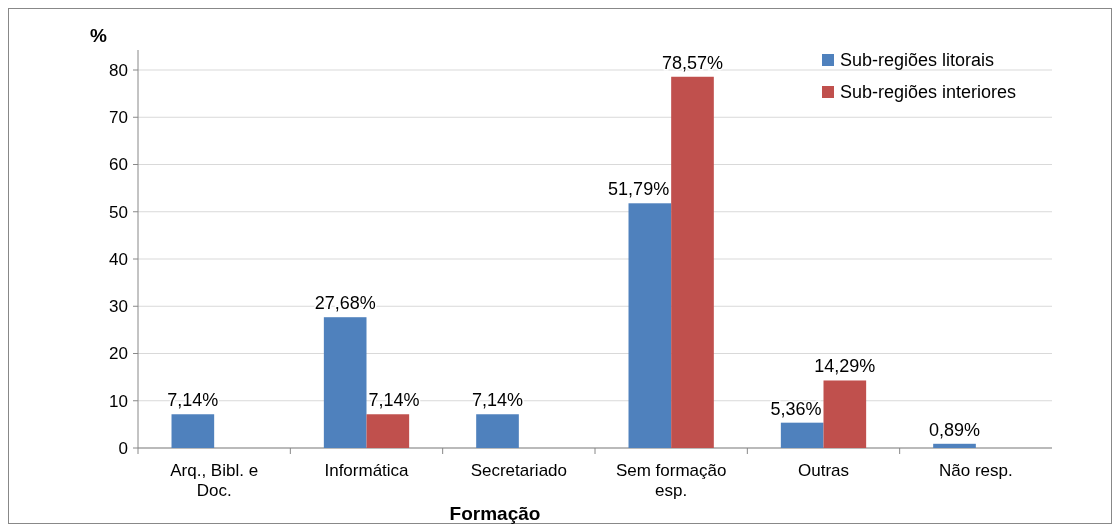 The width and height of the screenshot is (1120, 524). Describe the element at coordinates (917, 60) in the screenshot. I see `legend-label: Sub-regiões litorais` at that location.